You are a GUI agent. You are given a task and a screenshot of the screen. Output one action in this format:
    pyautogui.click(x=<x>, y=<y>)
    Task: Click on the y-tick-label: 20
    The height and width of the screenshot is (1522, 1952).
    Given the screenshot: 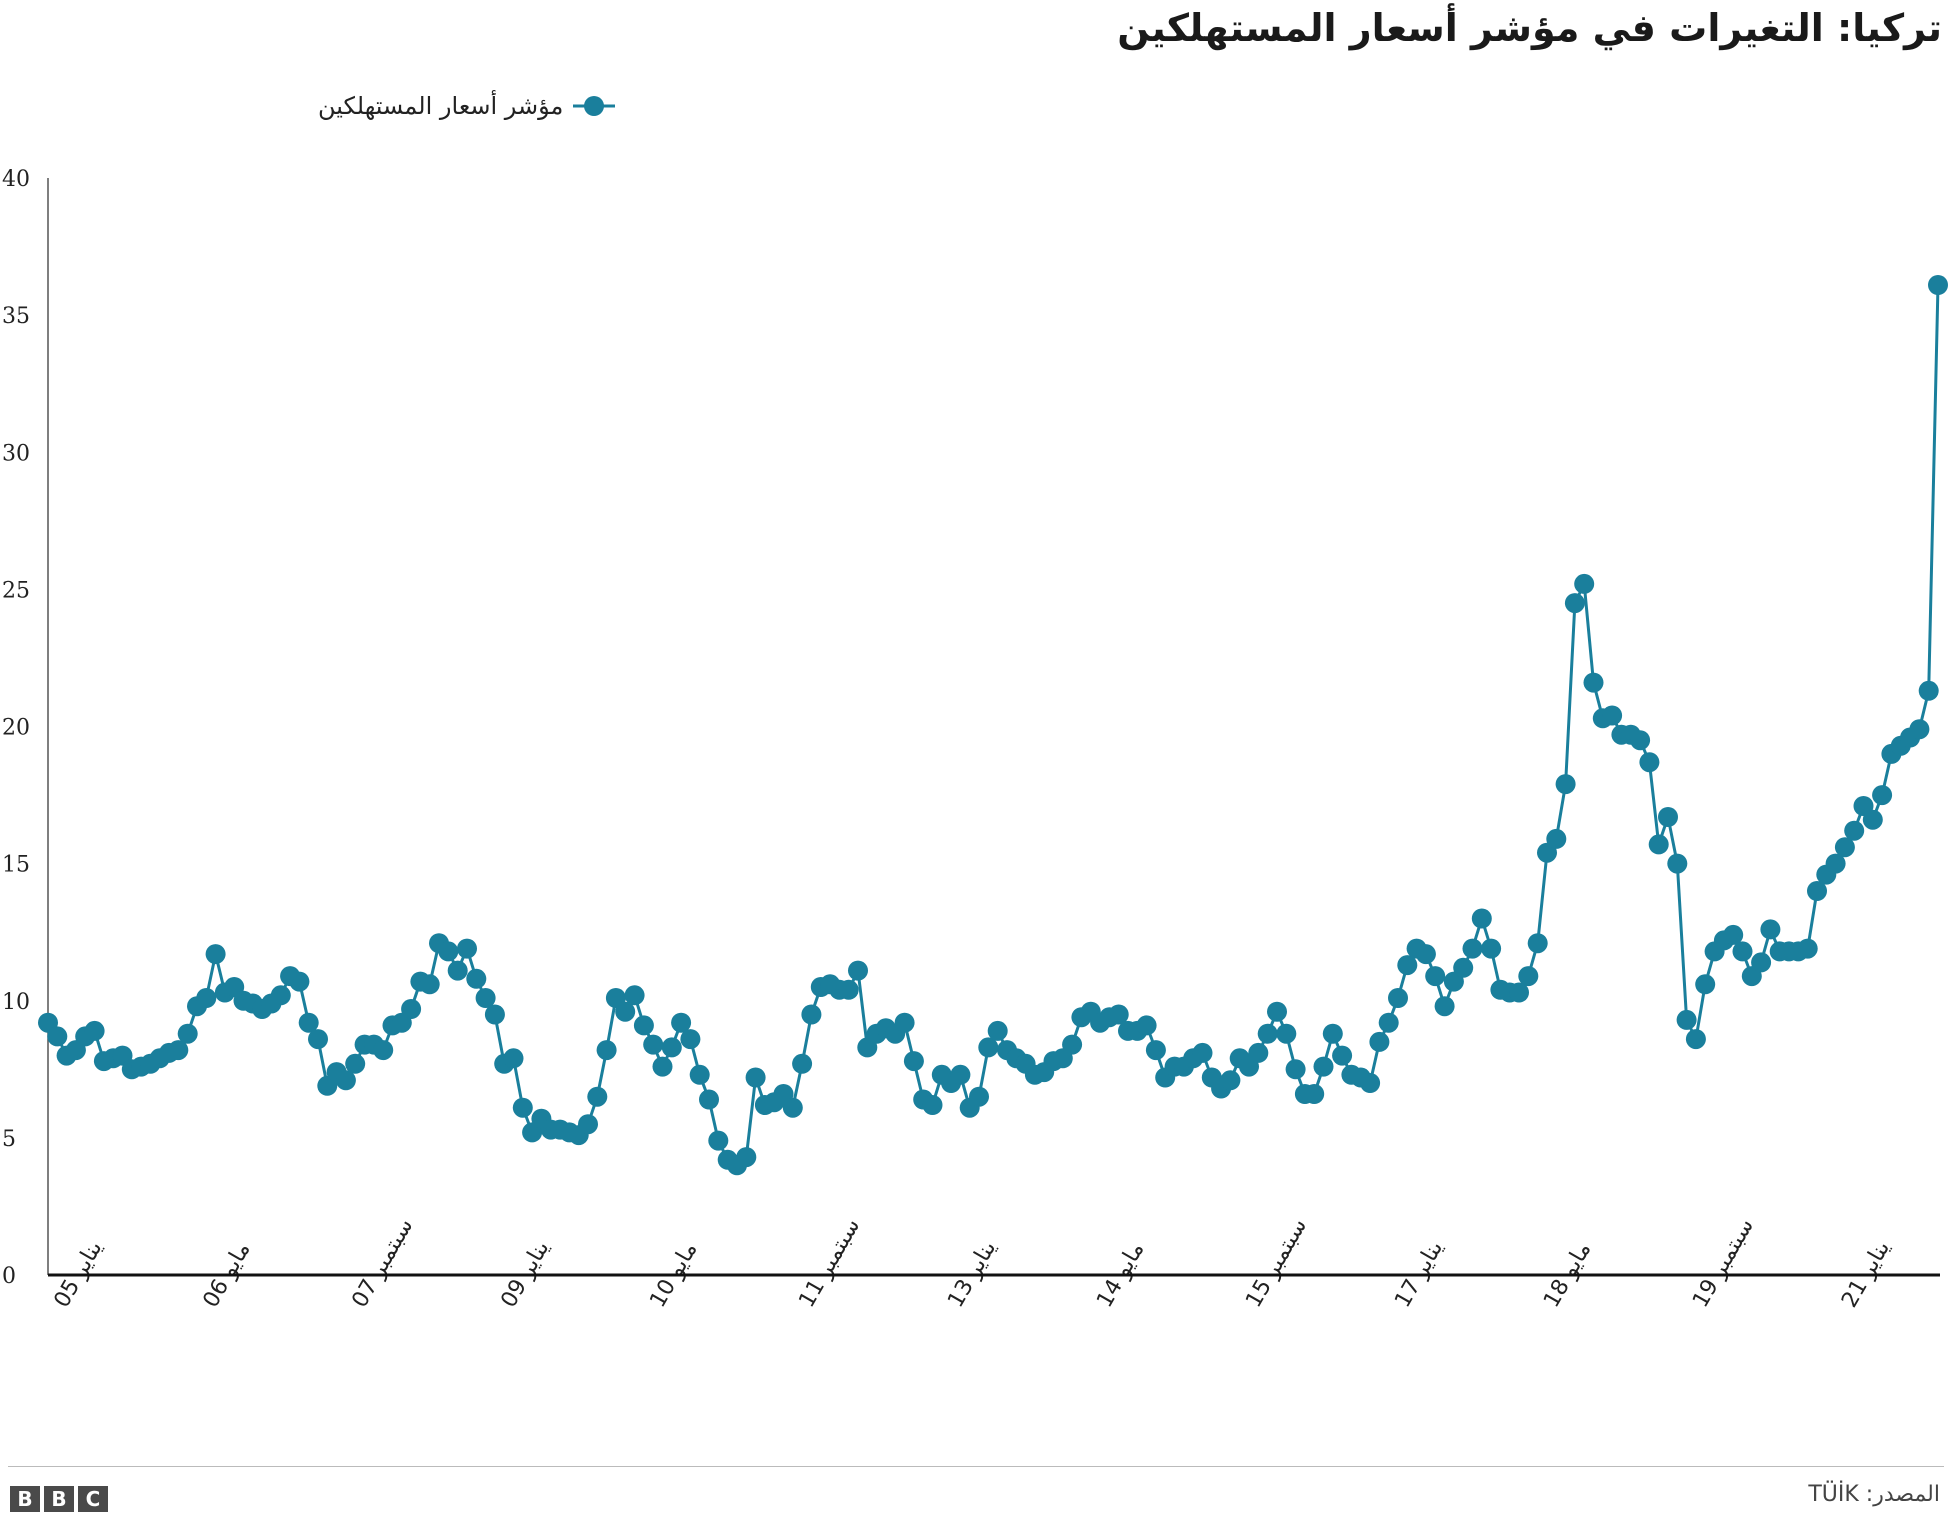 What is the action you would take?
    pyautogui.click(x=16, y=728)
    